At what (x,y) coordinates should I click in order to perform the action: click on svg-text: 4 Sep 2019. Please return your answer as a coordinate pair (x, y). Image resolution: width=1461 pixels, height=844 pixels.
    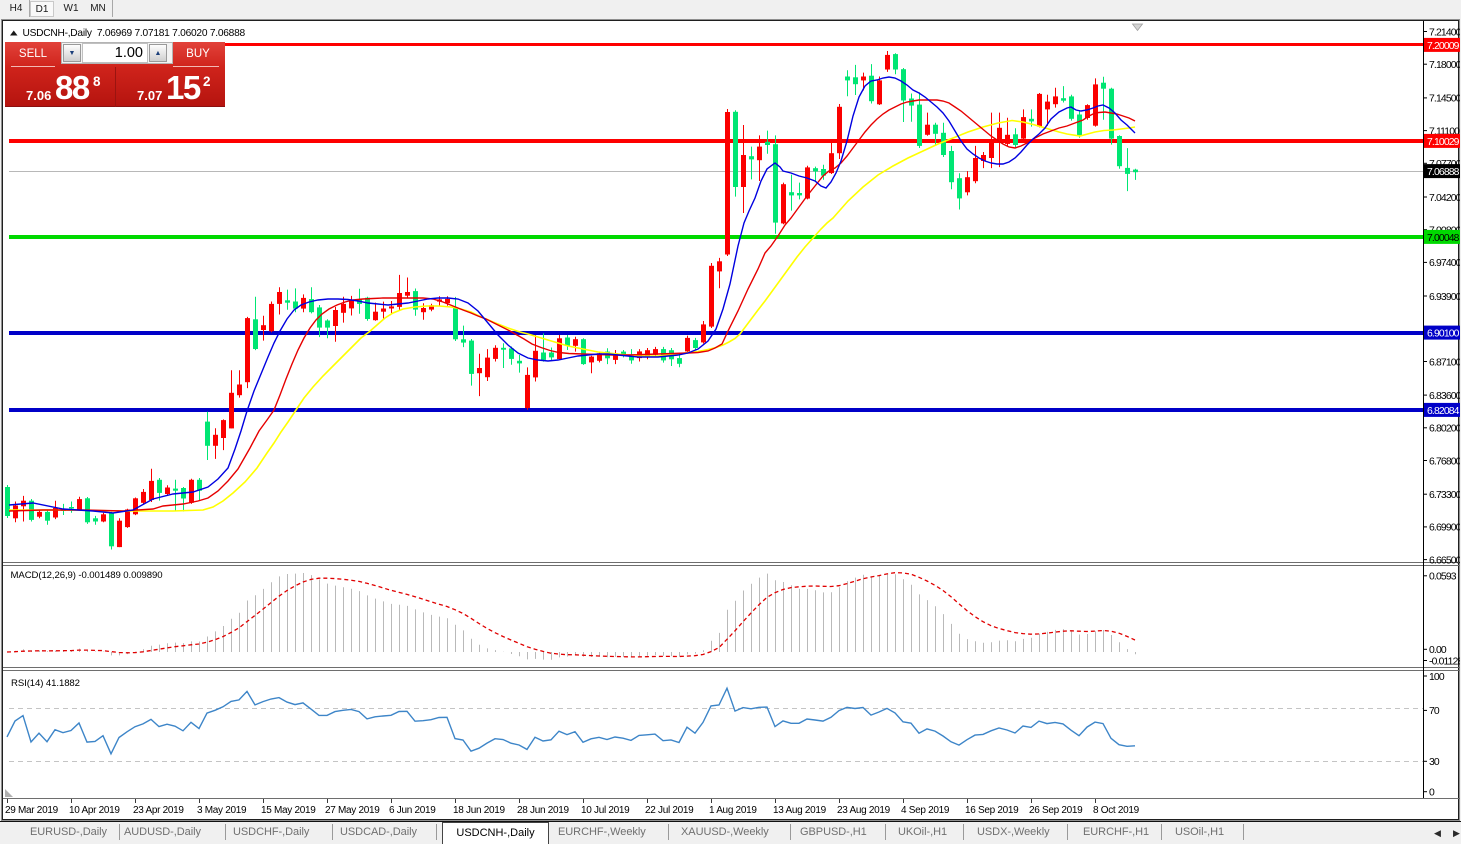
    Looking at the image, I should click on (925, 810).